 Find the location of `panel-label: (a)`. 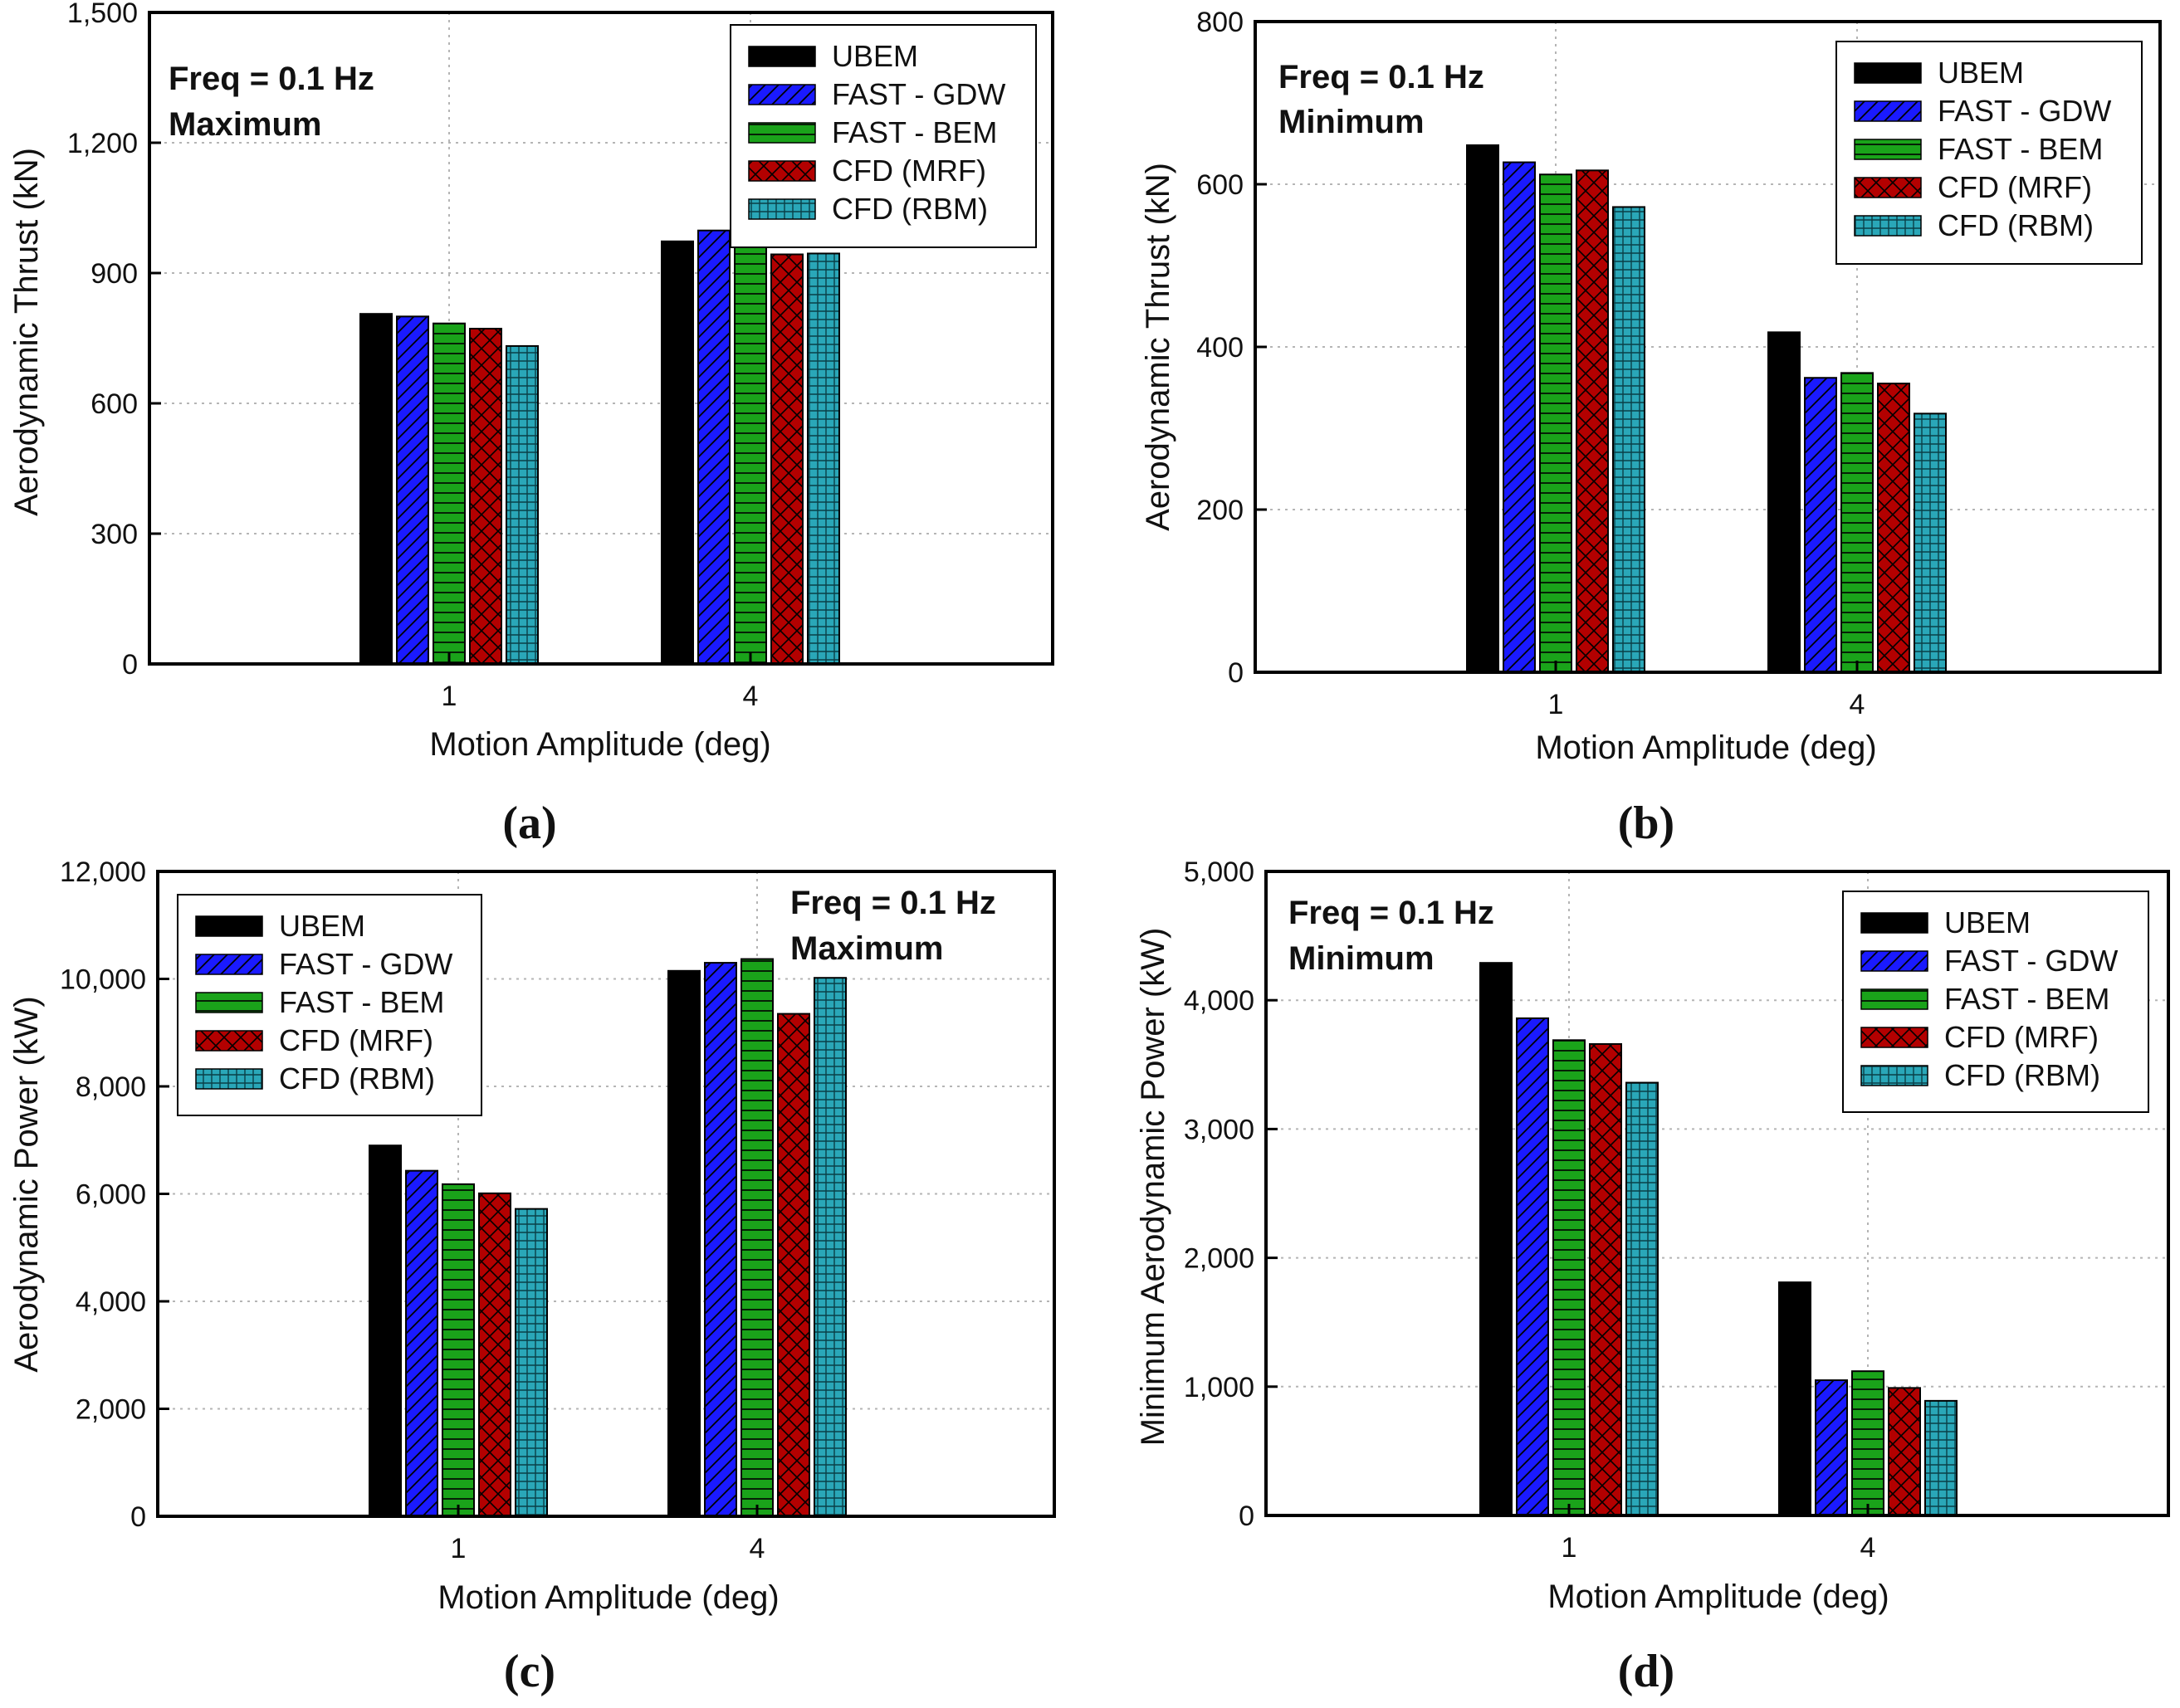

panel-label: (a) is located at coordinates (529, 823).